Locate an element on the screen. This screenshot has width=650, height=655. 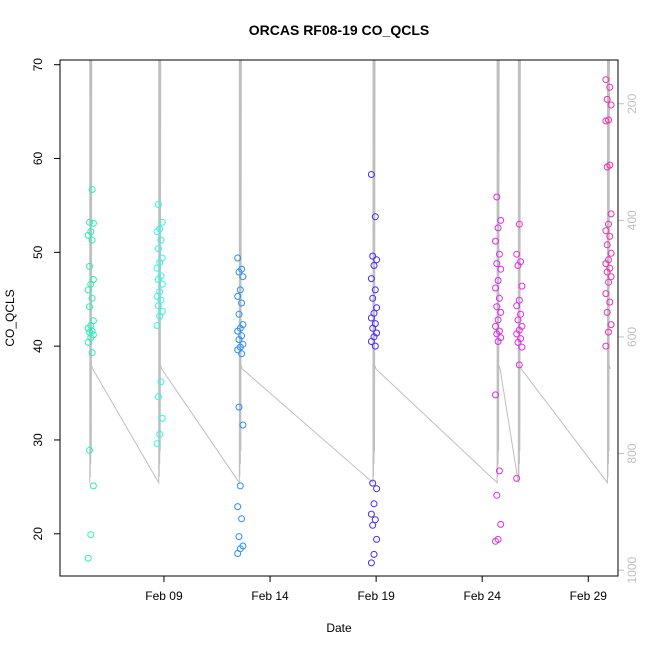
data-point: RF08: 44.2 is located at coordinates (89, 307).